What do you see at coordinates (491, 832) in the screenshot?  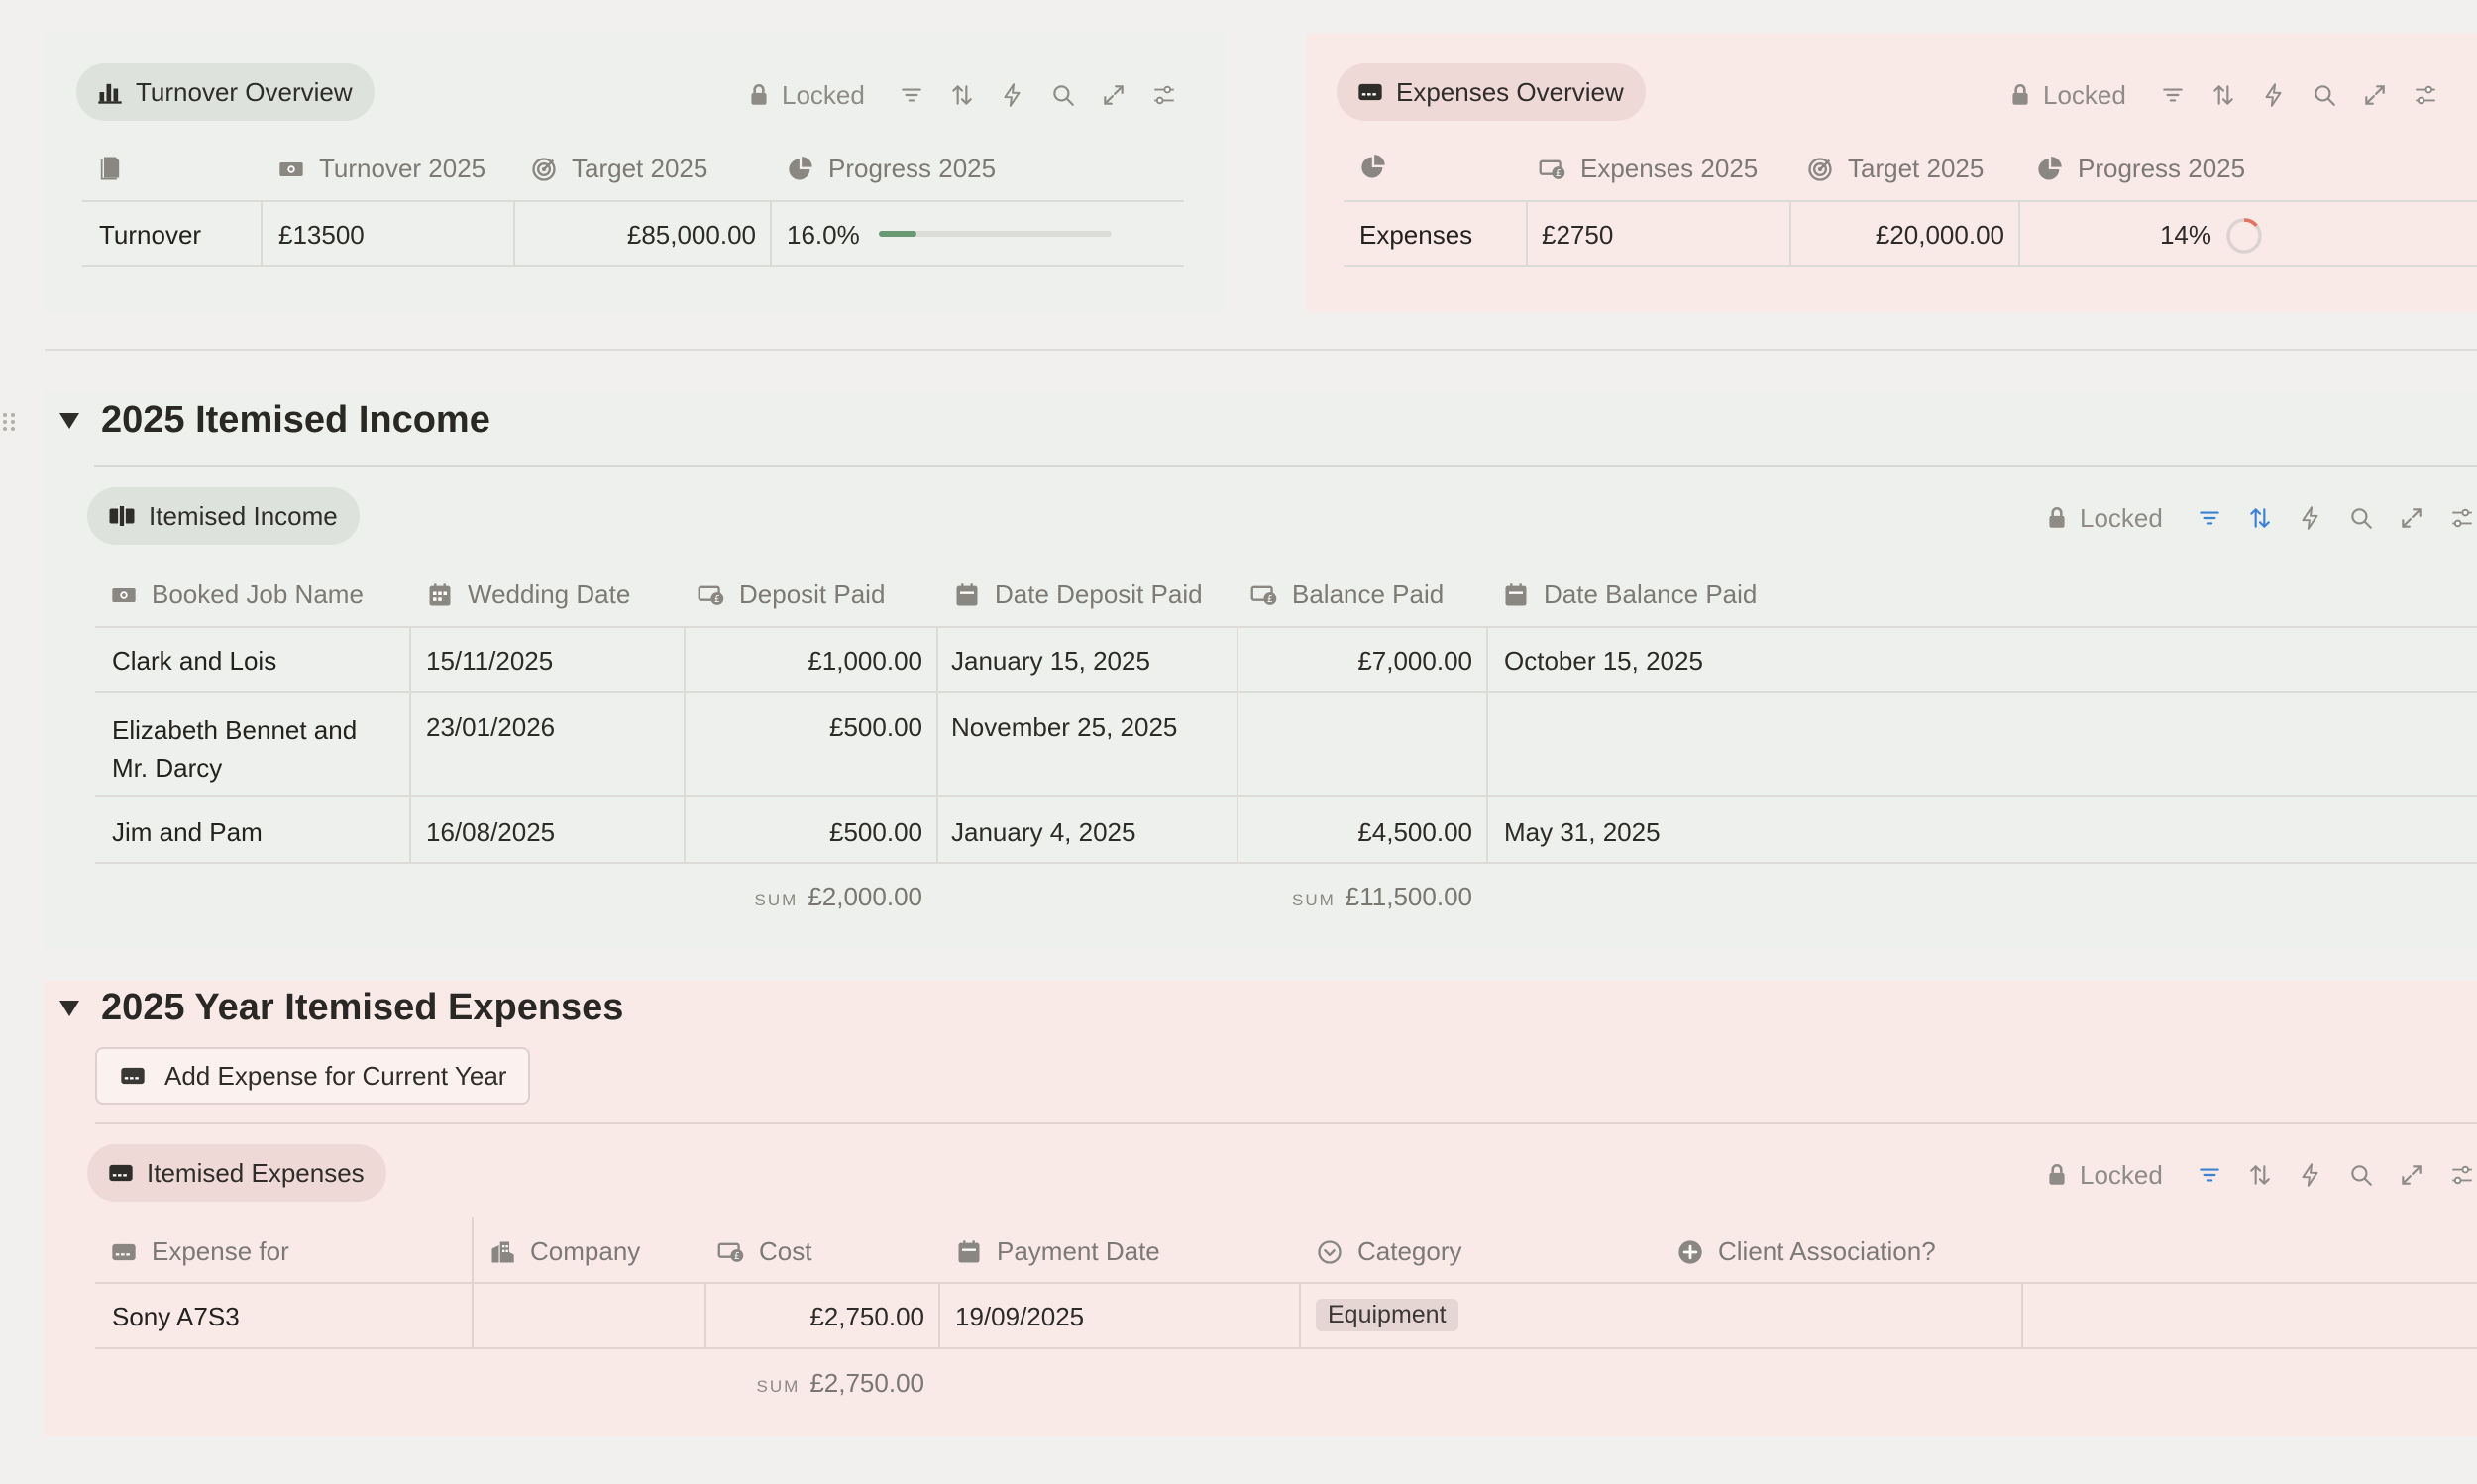 I see `income-wedding-date: 16/08/2025` at bounding box center [491, 832].